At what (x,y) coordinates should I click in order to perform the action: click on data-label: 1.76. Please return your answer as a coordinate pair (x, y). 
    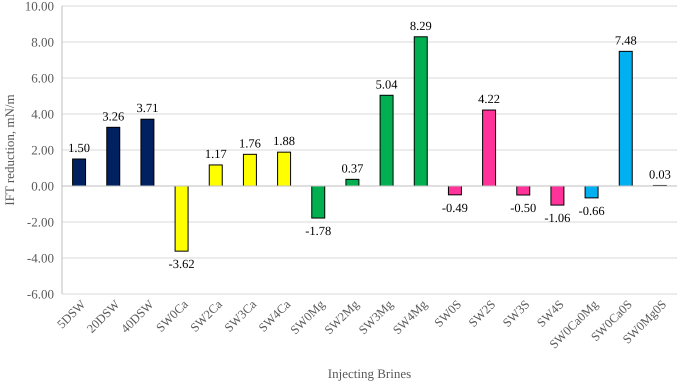
    Looking at the image, I should click on (249, 143).